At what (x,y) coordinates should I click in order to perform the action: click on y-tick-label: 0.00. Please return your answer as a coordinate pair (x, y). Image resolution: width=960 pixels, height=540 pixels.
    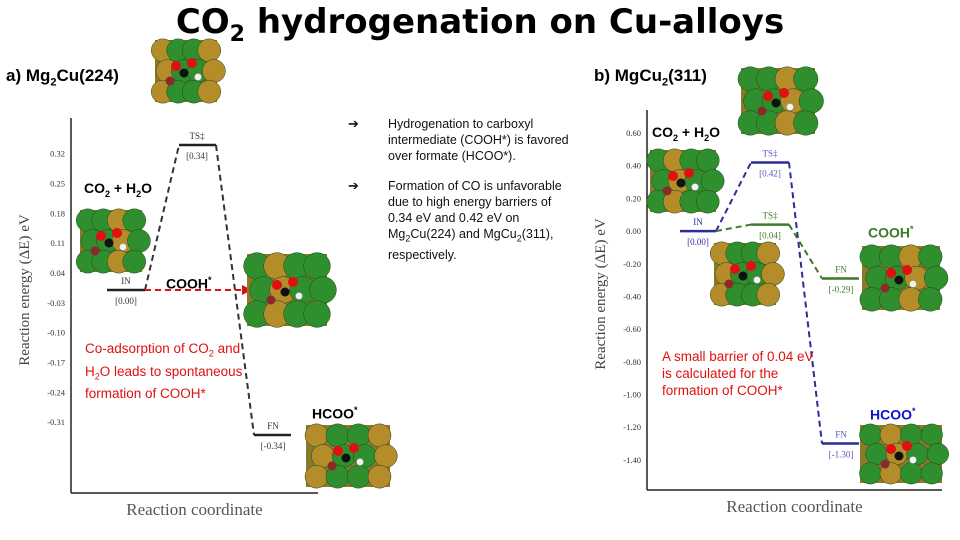
    Looking at the image, I should click on (633, 231).